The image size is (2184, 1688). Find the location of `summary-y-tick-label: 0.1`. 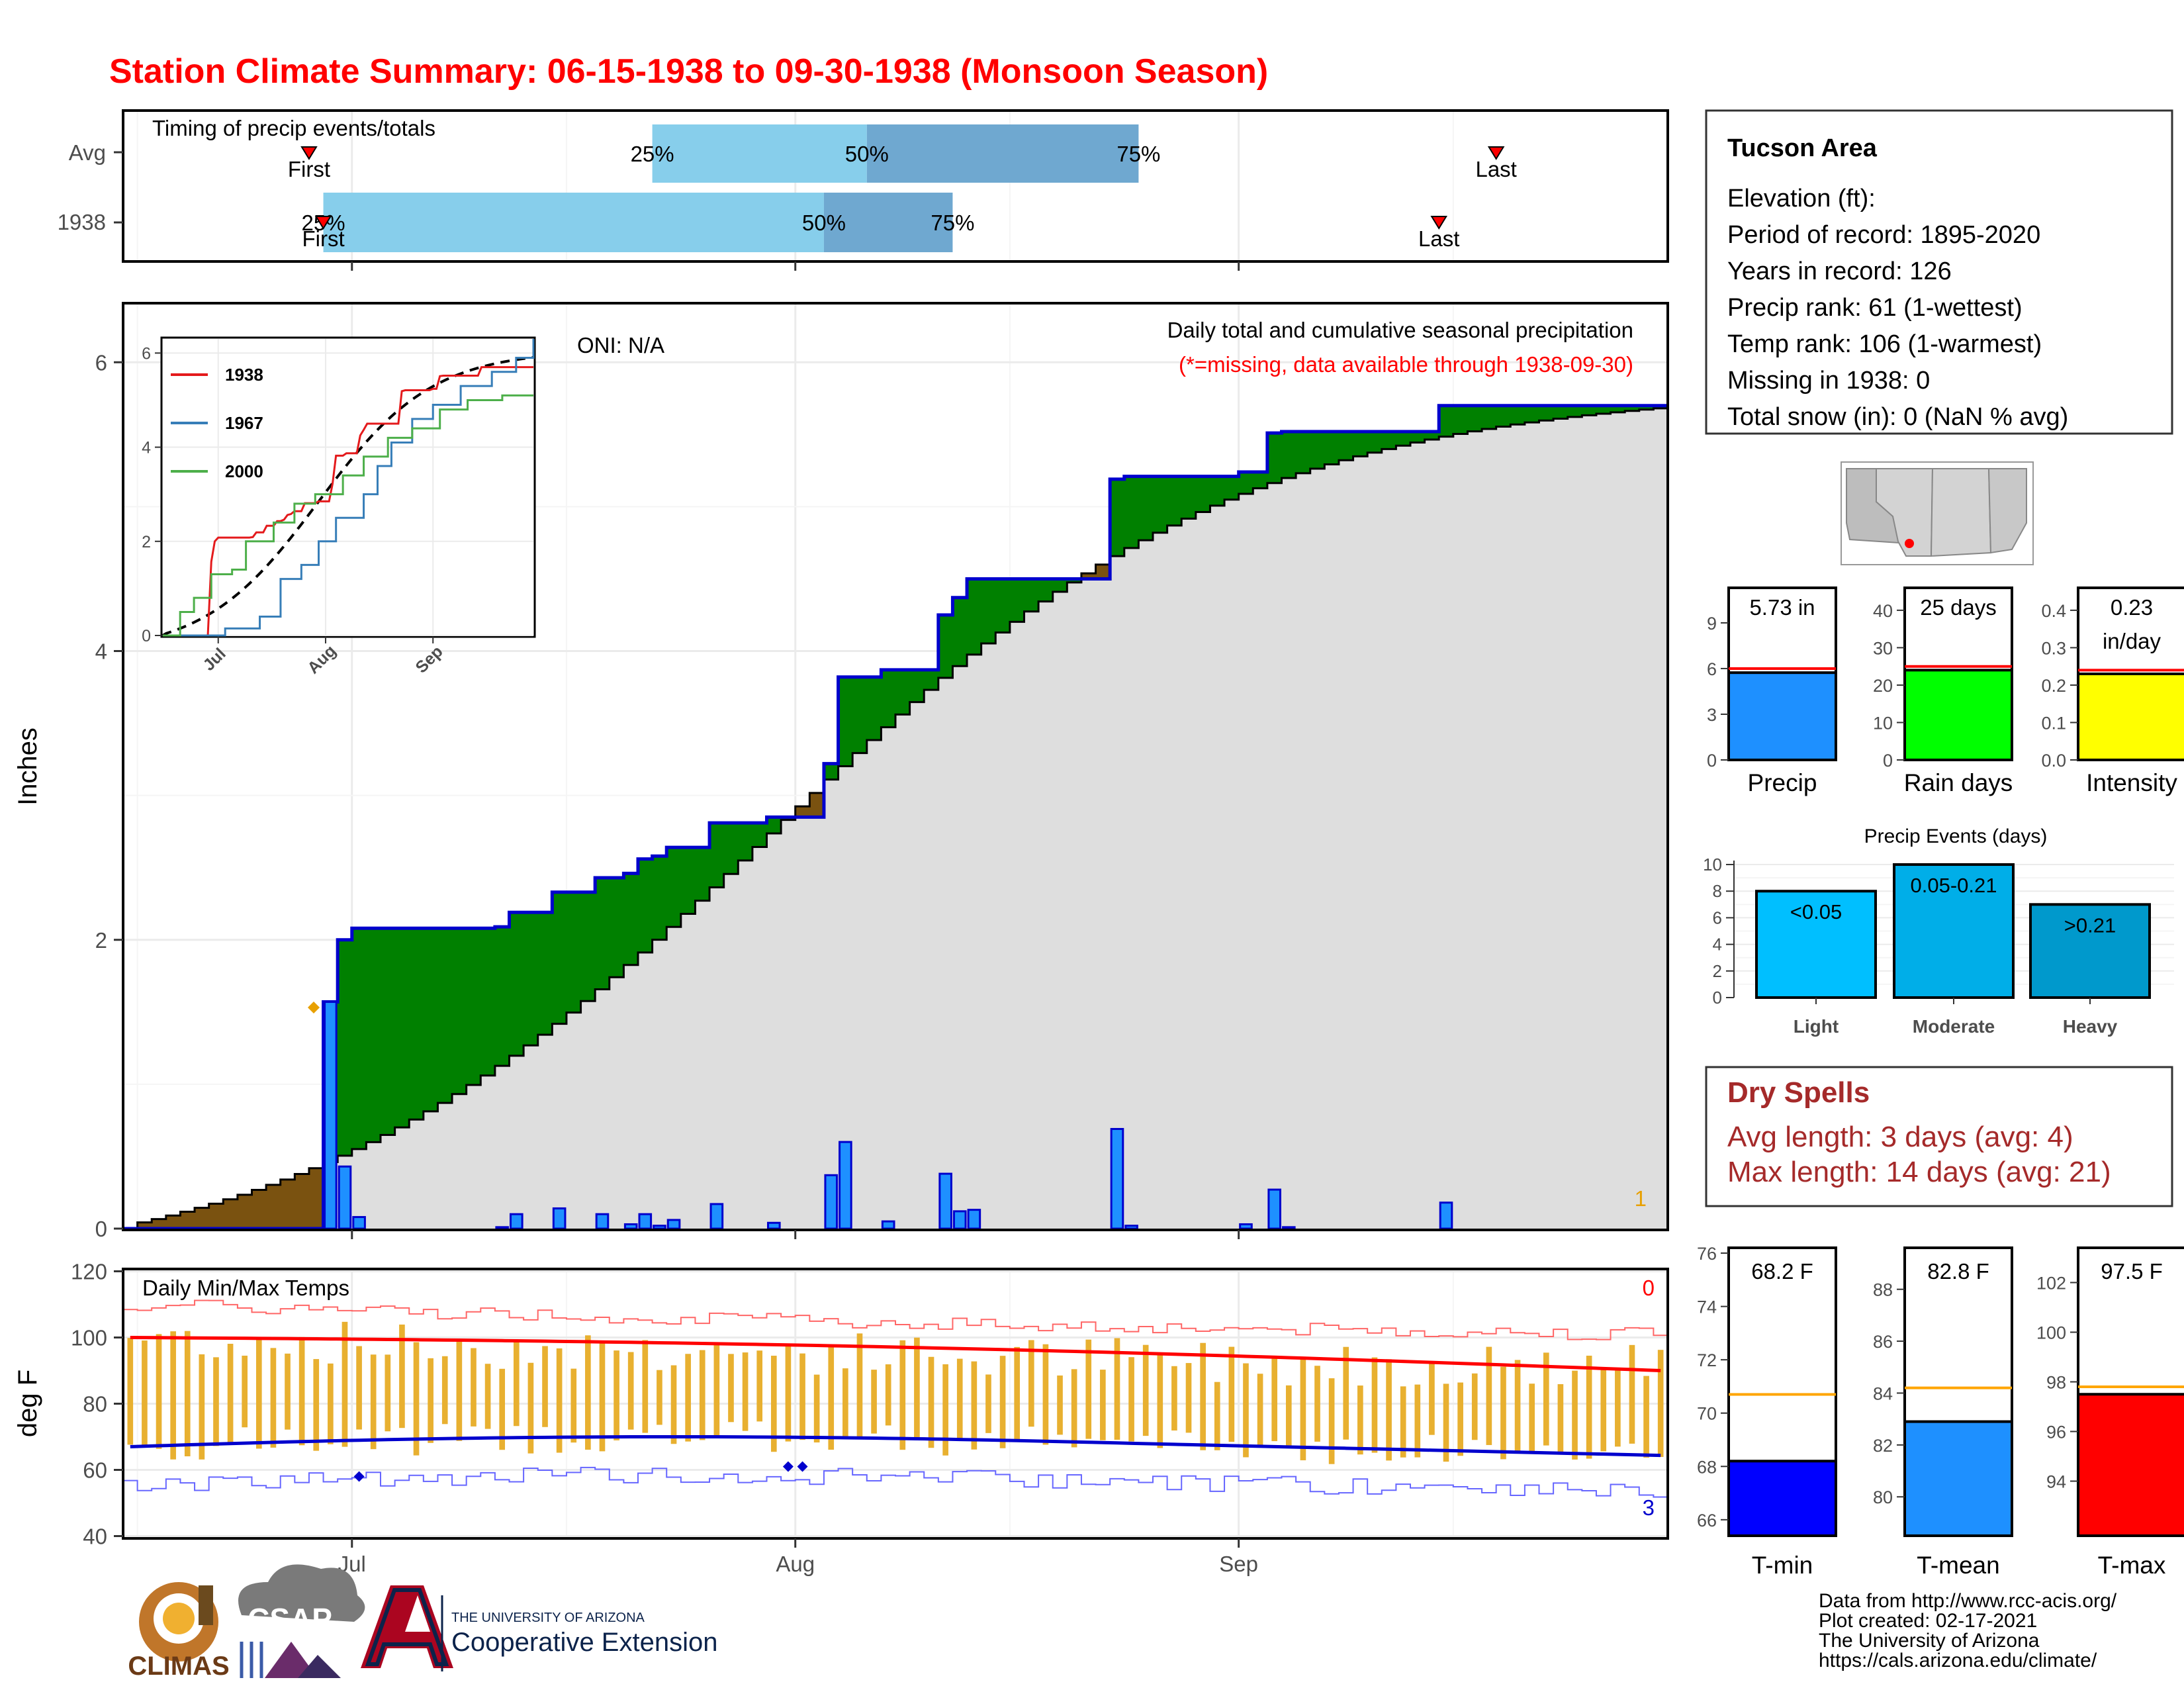

summary-y-tick-label: 0.1 is located at coordinates (2053, 723).